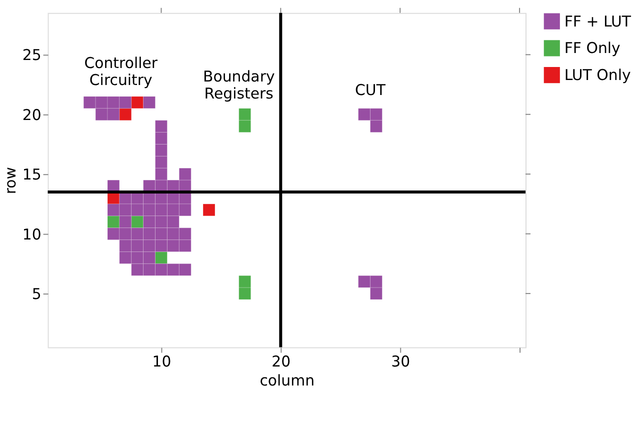 This screenshot has height=434, width=634. What do you see at coordinates (37, 294) in the screenshot?
I see `y-tick-label: 5` at bounding box center [37, 294].